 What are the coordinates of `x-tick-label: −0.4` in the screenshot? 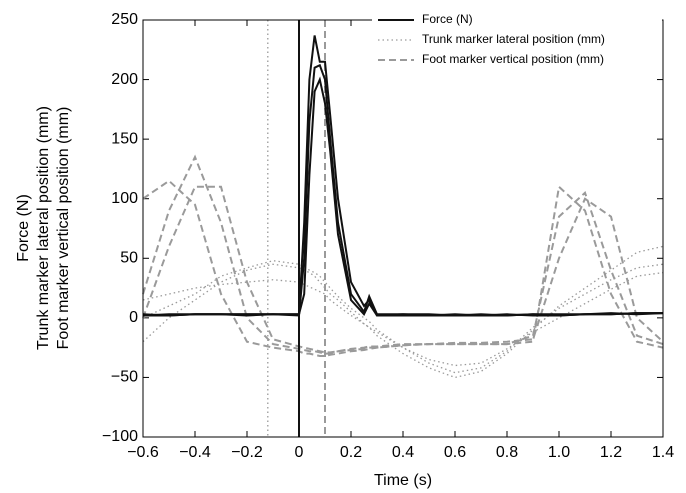 It's located at (195, 452).